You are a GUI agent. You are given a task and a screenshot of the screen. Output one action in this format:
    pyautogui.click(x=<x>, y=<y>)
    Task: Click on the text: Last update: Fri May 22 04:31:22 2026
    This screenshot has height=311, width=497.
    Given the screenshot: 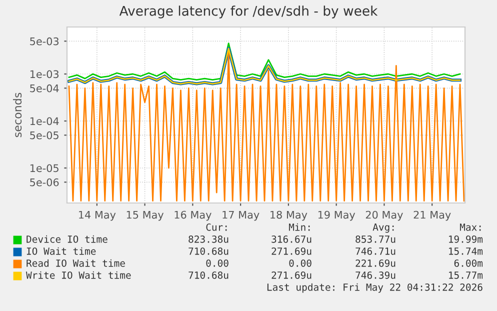 What is the action you would take?
    pyautogui.click(x=374, y=288)
    